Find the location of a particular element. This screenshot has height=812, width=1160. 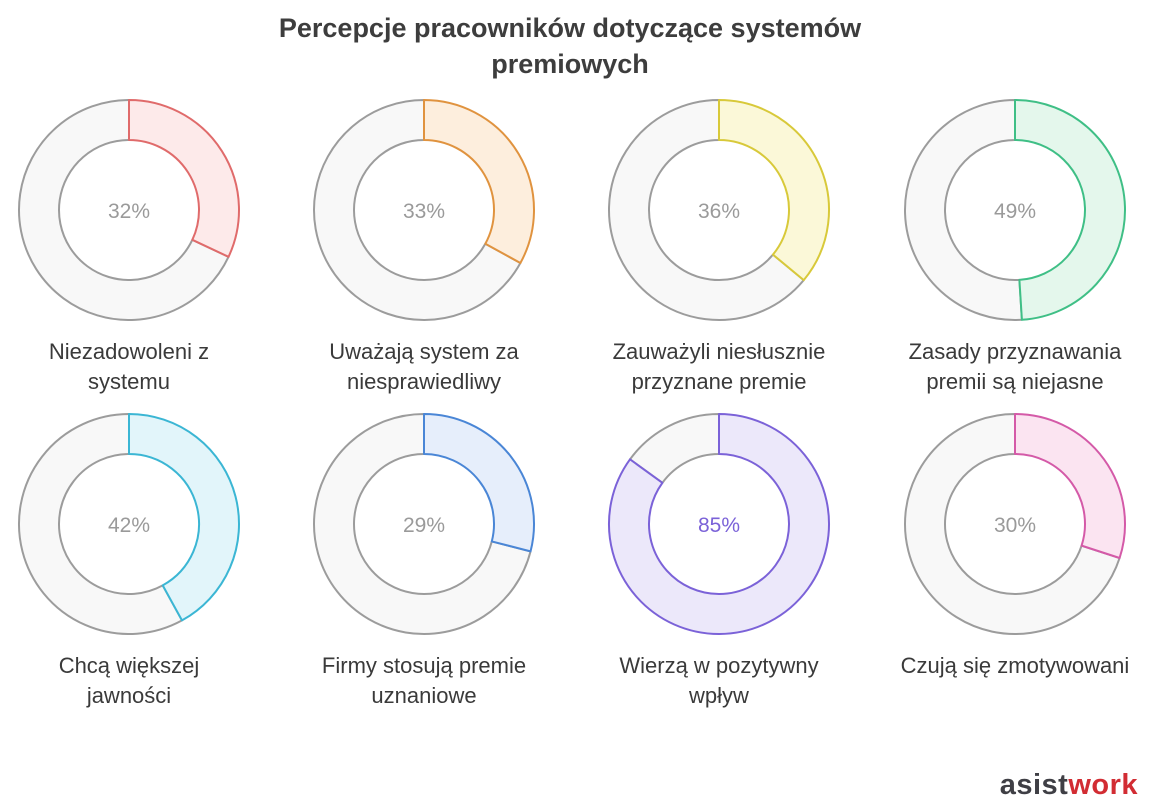

donut-category-label-line: Zauważyli niesłusznie is located at coordinates (719, 351).